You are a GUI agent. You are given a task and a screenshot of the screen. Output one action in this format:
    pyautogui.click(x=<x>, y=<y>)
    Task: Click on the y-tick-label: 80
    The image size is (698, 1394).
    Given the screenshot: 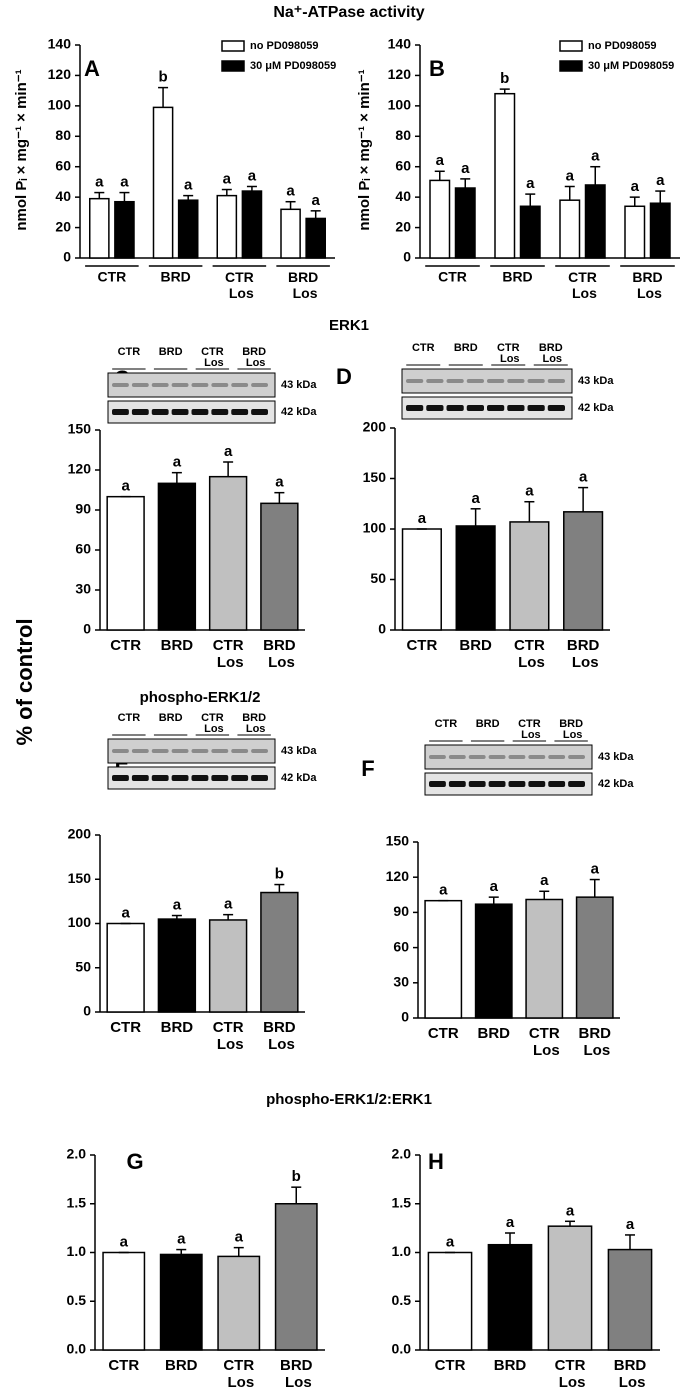 What is the action you would take?
    pyautogui.click(x=403, y=135)
    